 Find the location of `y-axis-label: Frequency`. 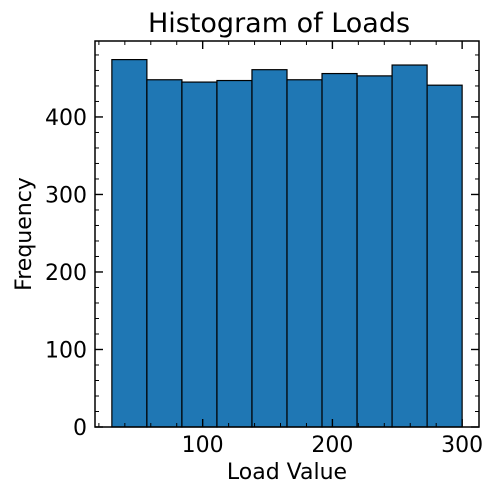

y-axis-label: Frequency is located at coordinates (24, 234).